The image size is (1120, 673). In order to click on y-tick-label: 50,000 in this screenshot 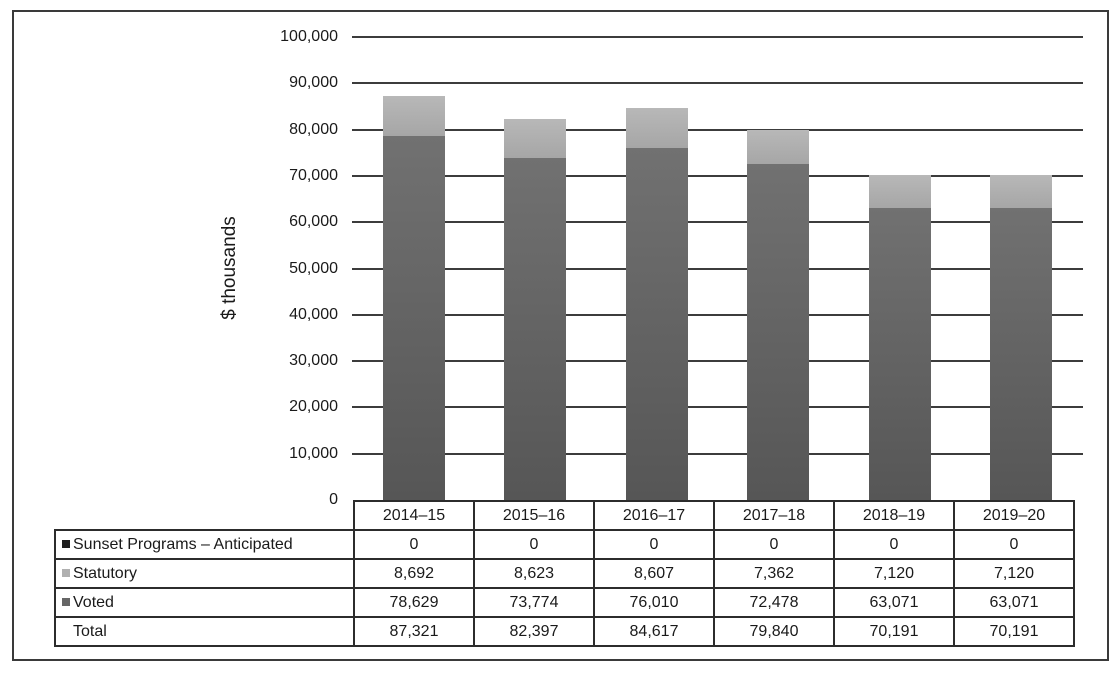, I will do `click(313, 268)`.